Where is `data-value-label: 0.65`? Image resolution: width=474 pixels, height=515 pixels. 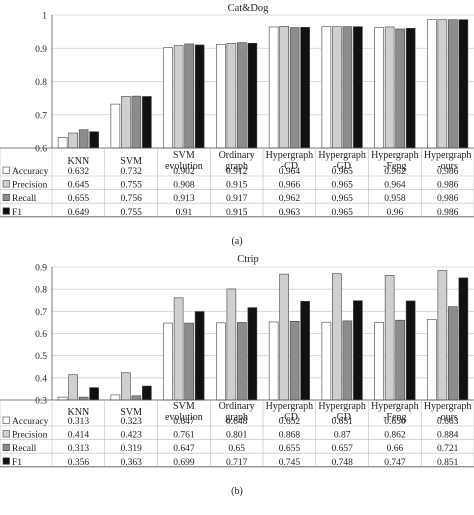 data-value-label: 0.65 is located at coordinates (236, 449).